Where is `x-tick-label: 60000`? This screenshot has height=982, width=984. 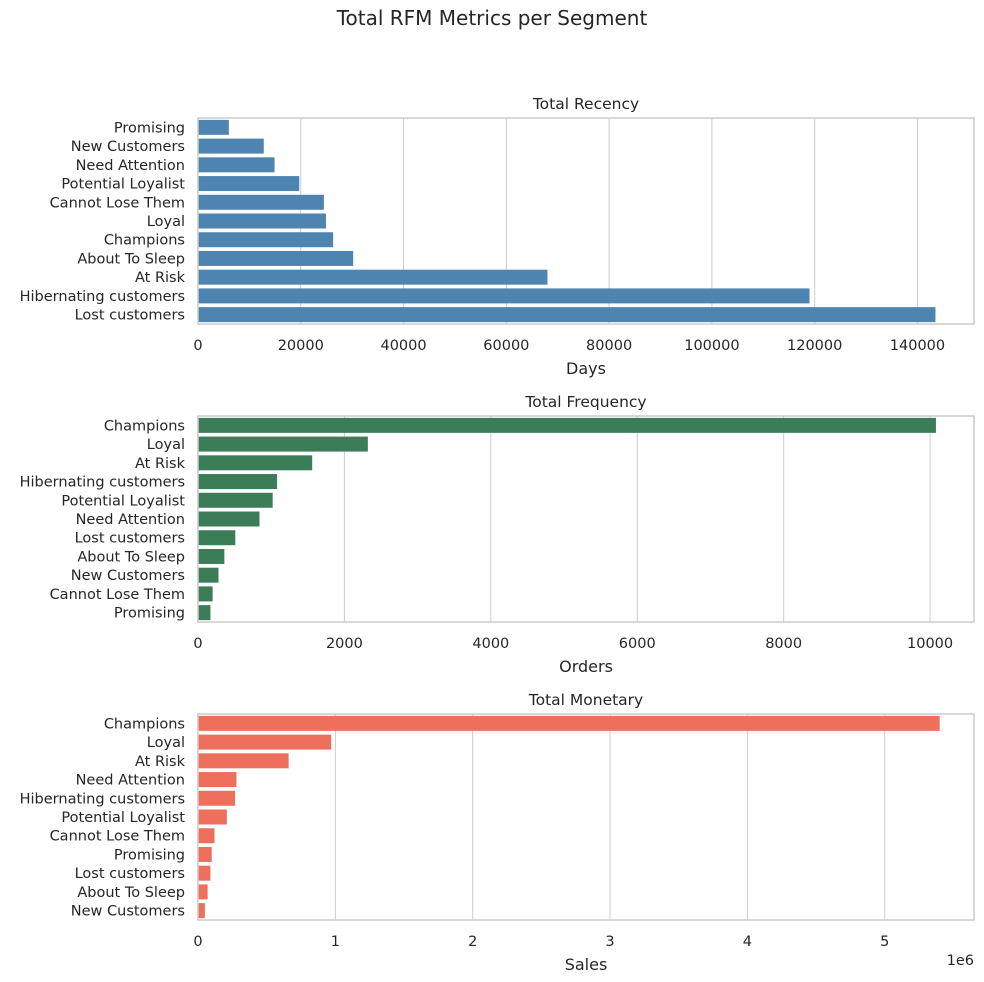 x-tick-label: 60000 is located at coordinates (506, 346).